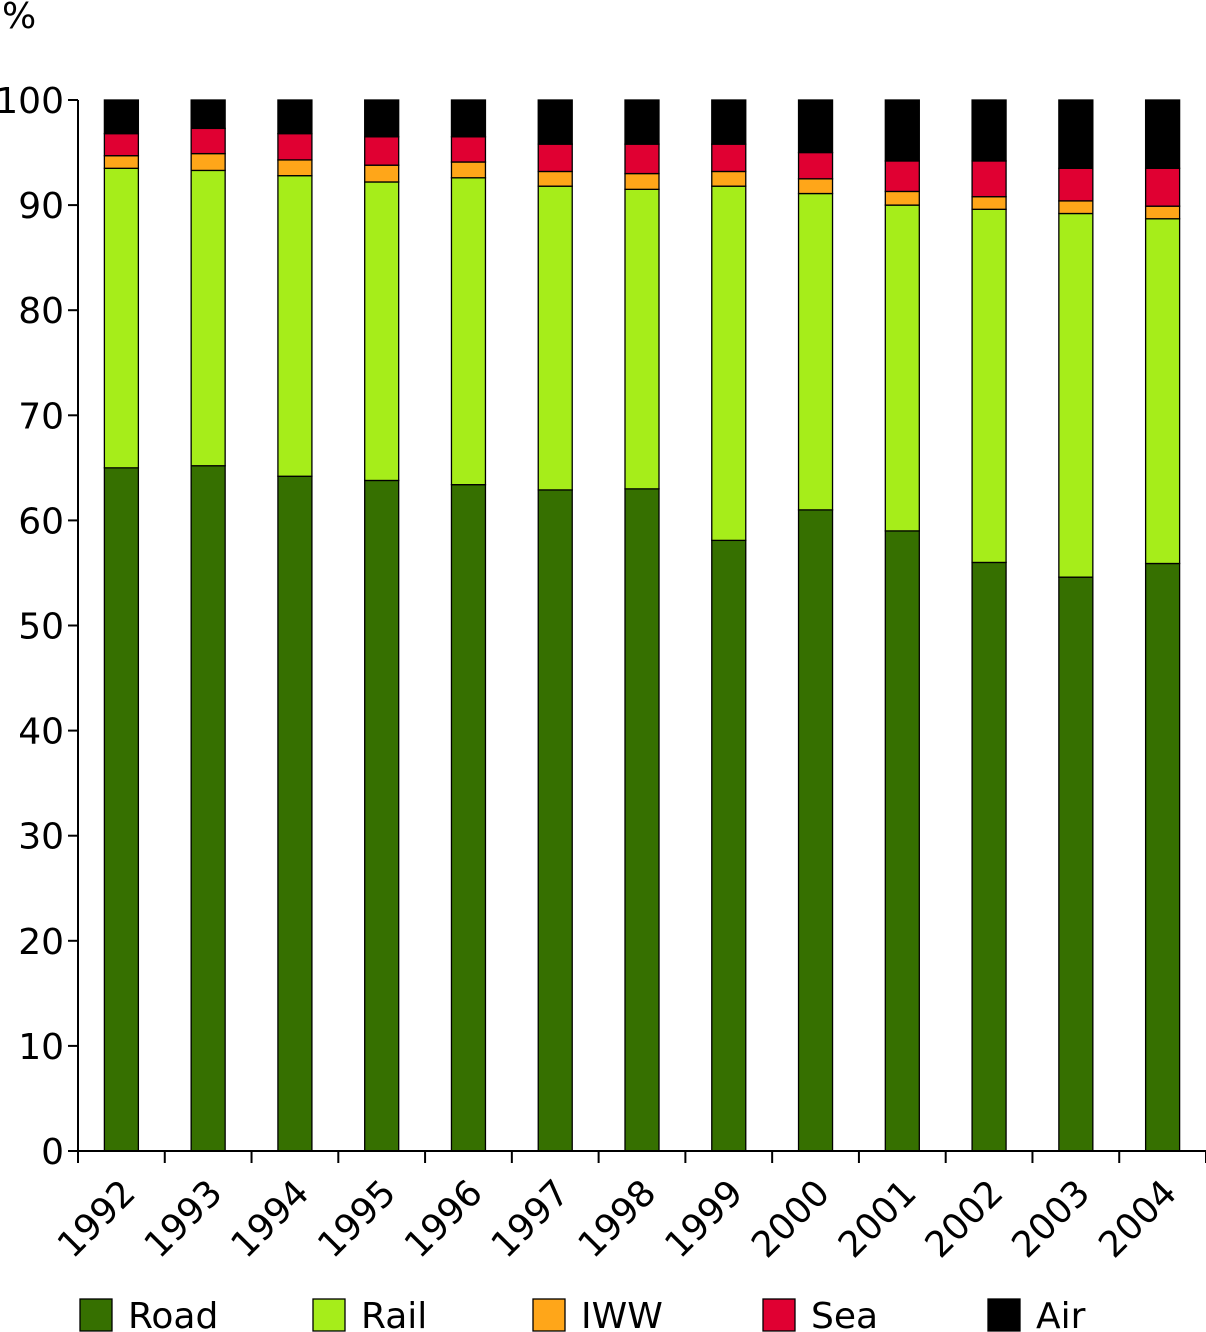 The height and width of the screenshot is (1332, 1206). I want to click on bar-segment-sea-1993, so click(208, 141).